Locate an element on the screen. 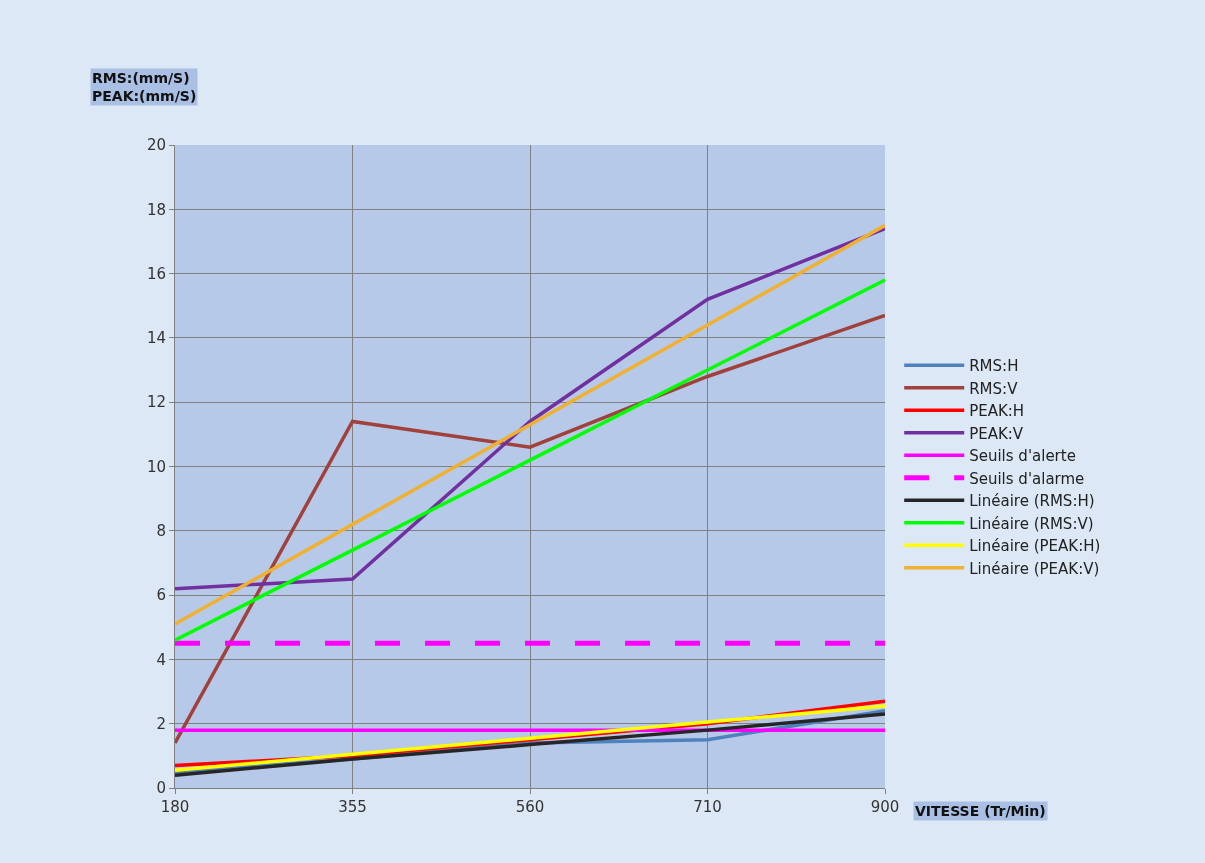  legend-label: Seuils d'alarme is located at coordinates (1027, 478).